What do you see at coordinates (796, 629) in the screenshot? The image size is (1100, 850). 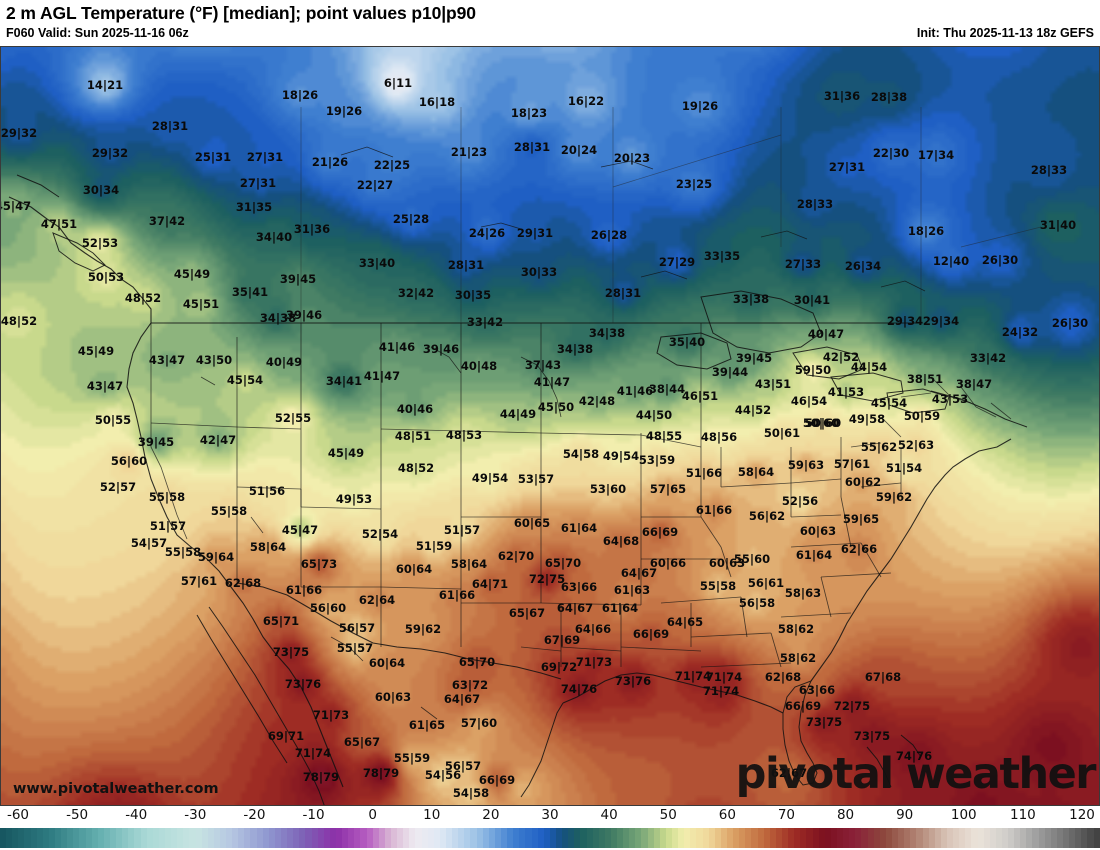 I see `point-value-label: 58|62` at bounding box center [796, 629].